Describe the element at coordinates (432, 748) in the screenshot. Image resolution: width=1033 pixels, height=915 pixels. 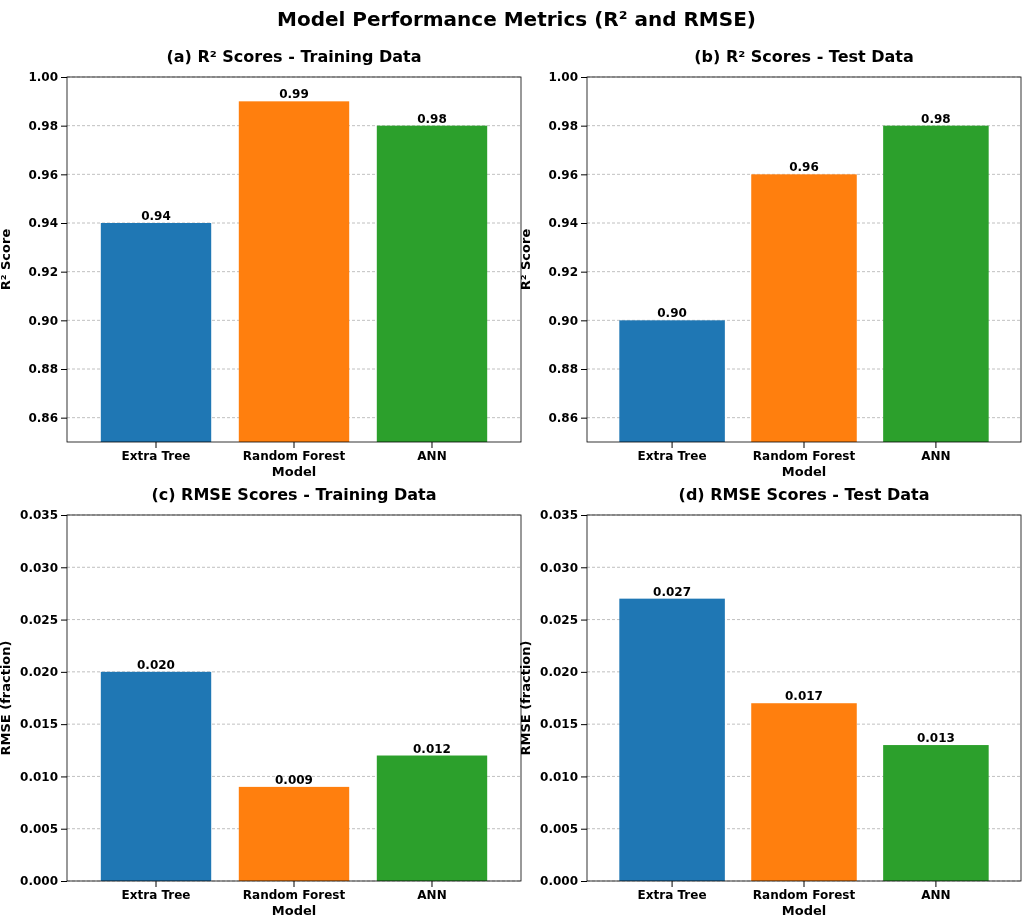
I see `data-label: 0.012` at that location.